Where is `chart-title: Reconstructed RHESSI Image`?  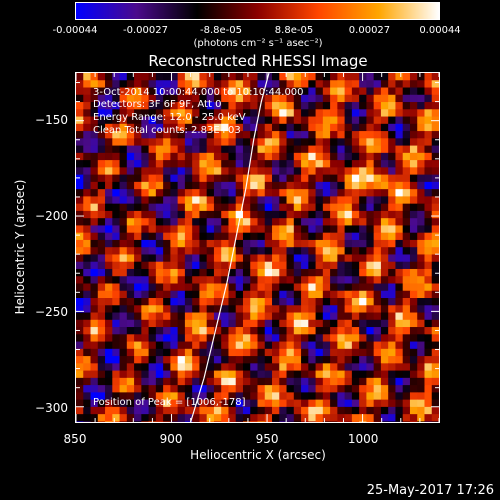
chart-title: Reconstructed RHESSI Image is located at coordinates (258, 61).